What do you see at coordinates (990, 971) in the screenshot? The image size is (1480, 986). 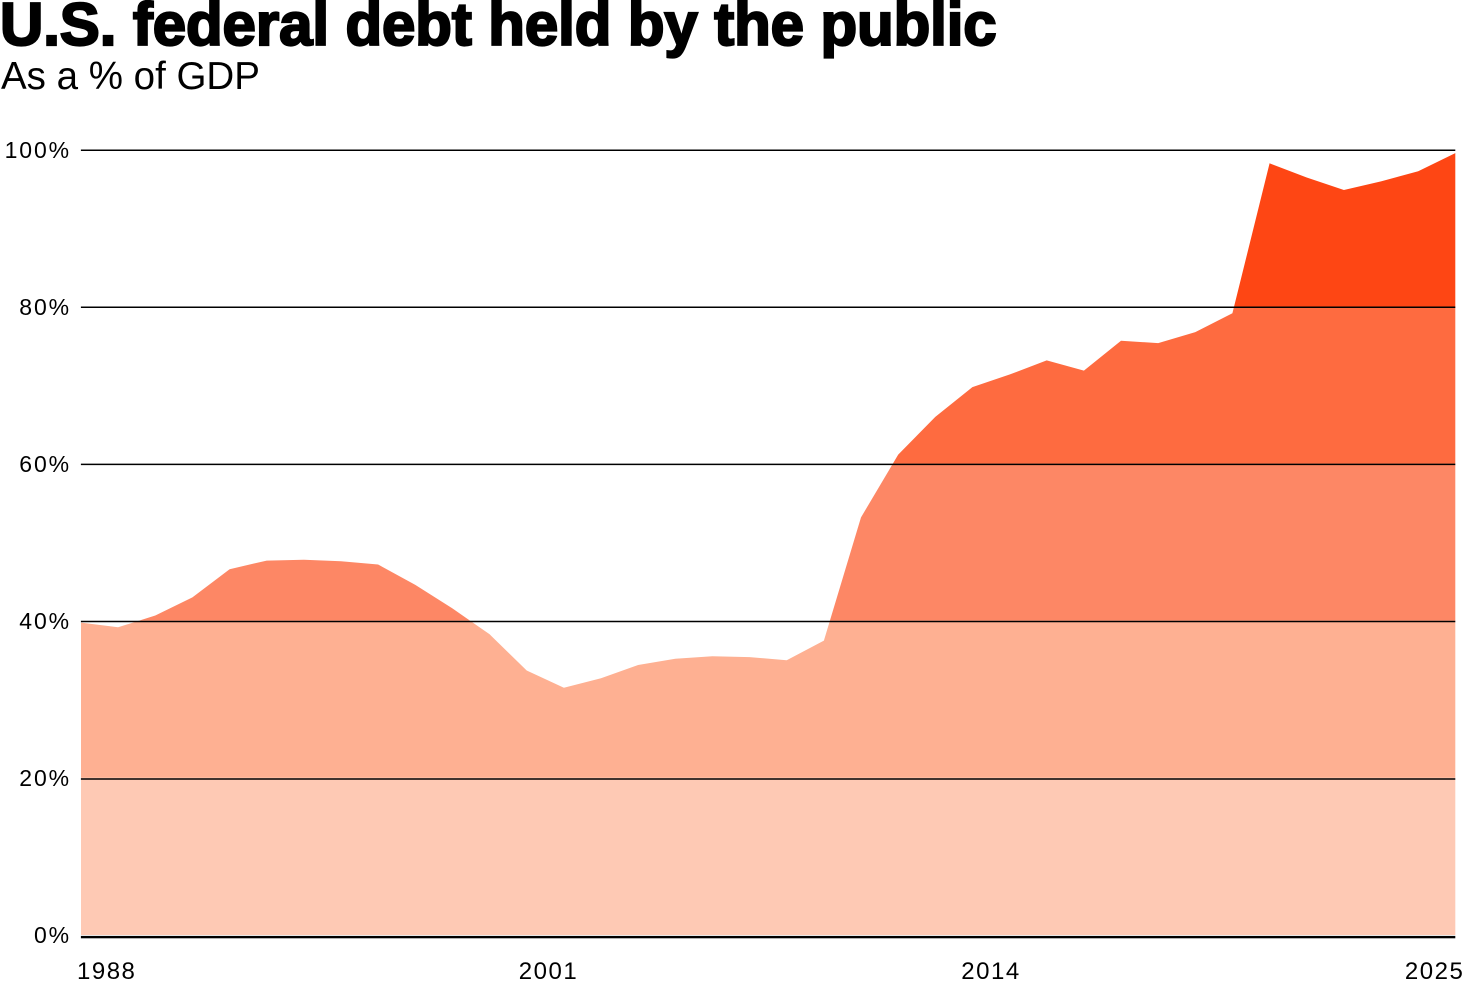 I see `svg-text: 2014` at bounding box center [990, 971].